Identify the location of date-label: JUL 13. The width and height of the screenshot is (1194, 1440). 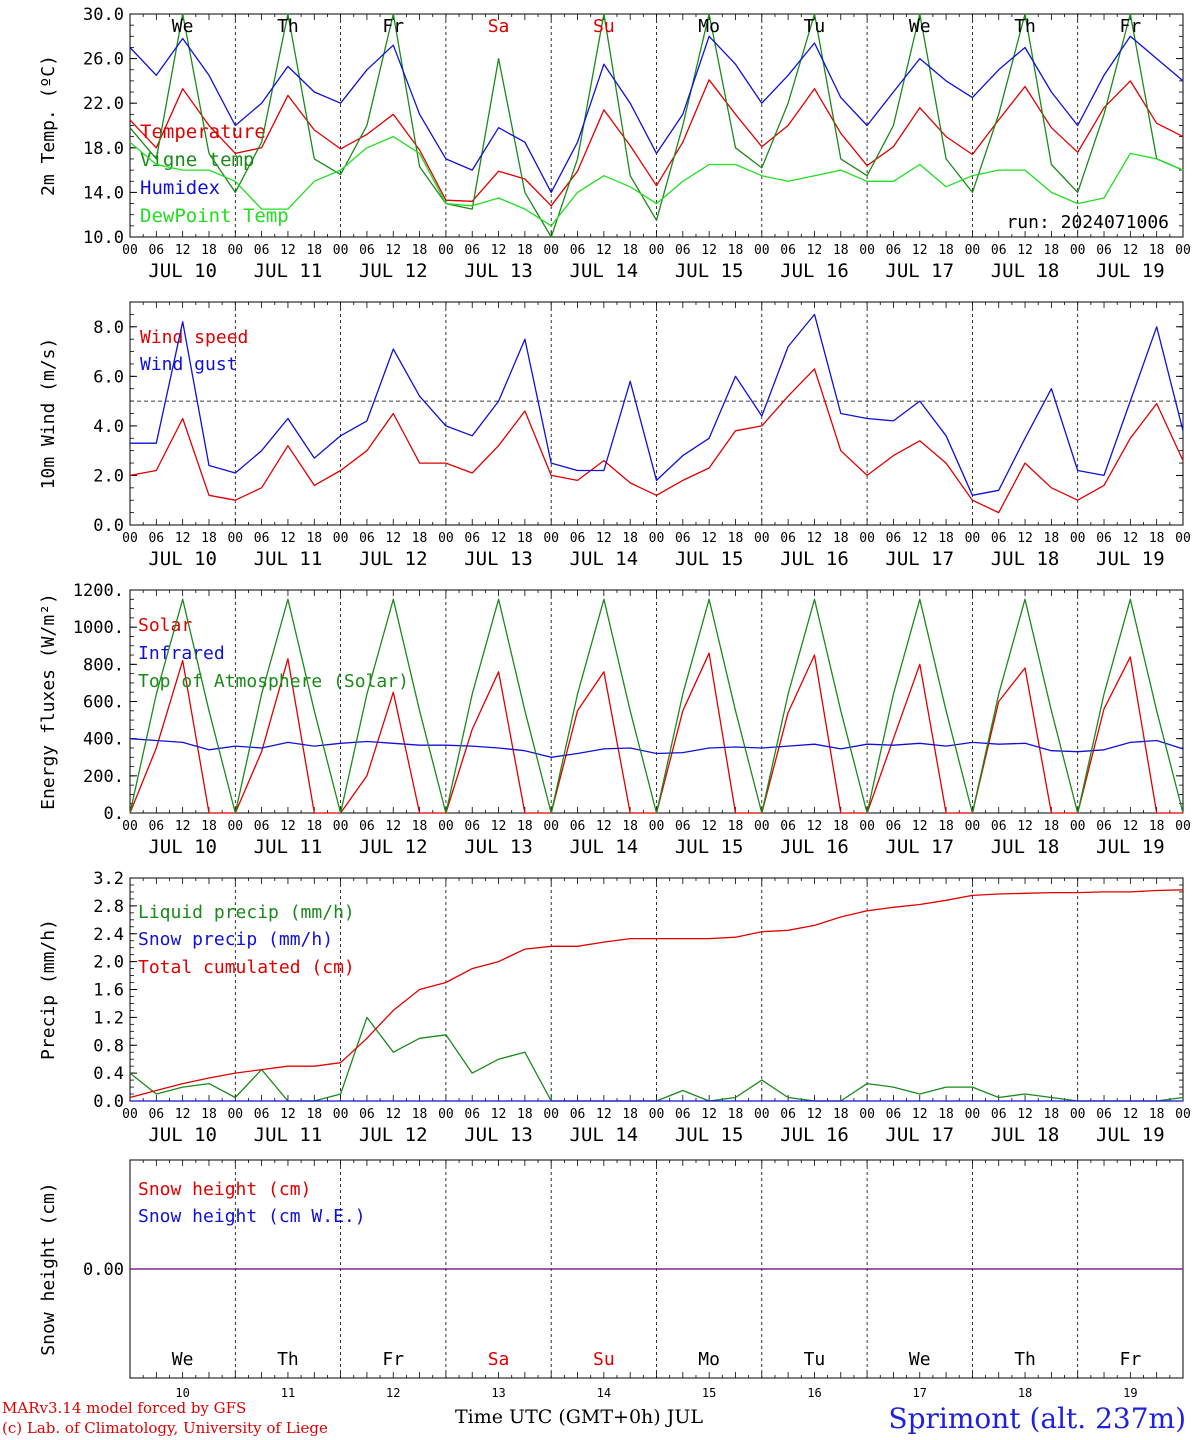
(498, 559).